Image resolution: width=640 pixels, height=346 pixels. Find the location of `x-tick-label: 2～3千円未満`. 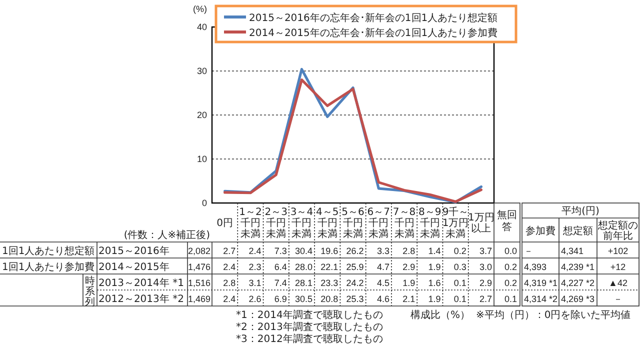

x-tick-label: 2～3千円未満 is located at coordinates (276, 223).